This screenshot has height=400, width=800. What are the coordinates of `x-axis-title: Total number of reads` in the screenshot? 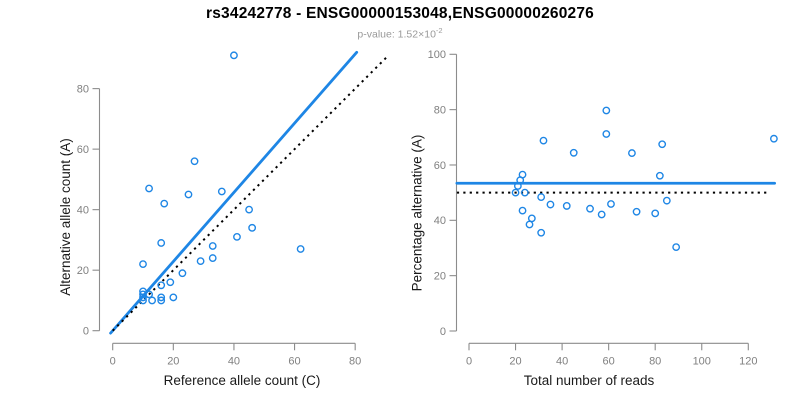 It's located at (589, 380).